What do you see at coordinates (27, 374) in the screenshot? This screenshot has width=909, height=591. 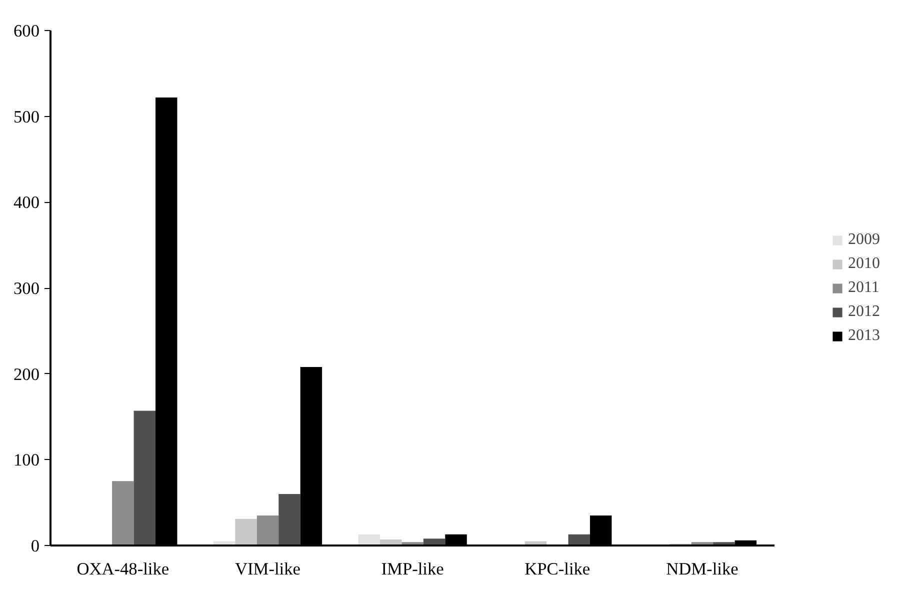 I see `y-tick-label: 200` at bounding box center [27, 374].